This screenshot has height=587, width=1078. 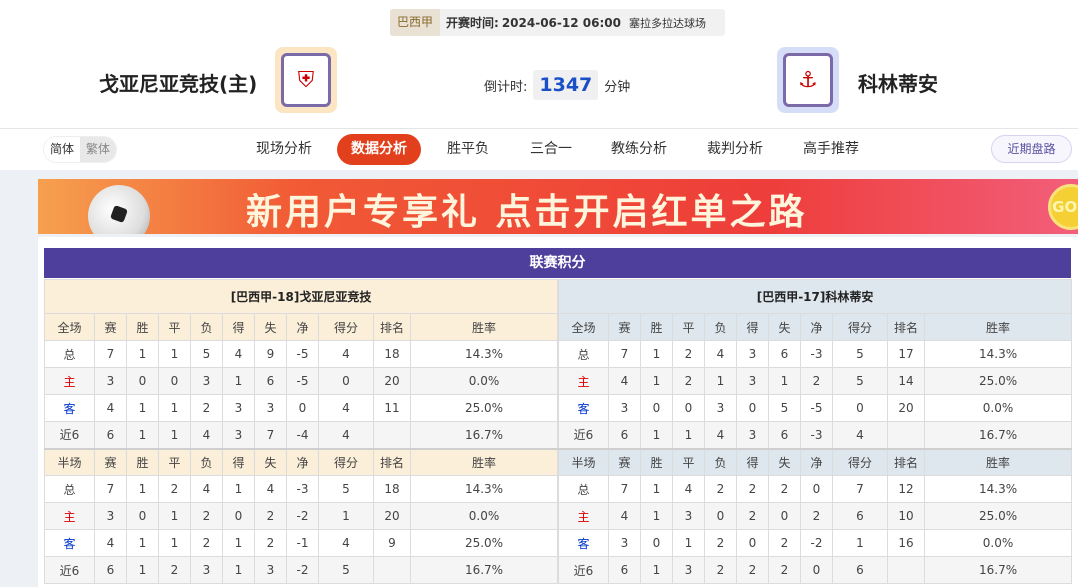 What do you see at coordinates (558, 206) in the screenshot?
I see `promo-banner: 新用户专享礼 点击开启红单之路 GO>` at bounding box center [558, 206].